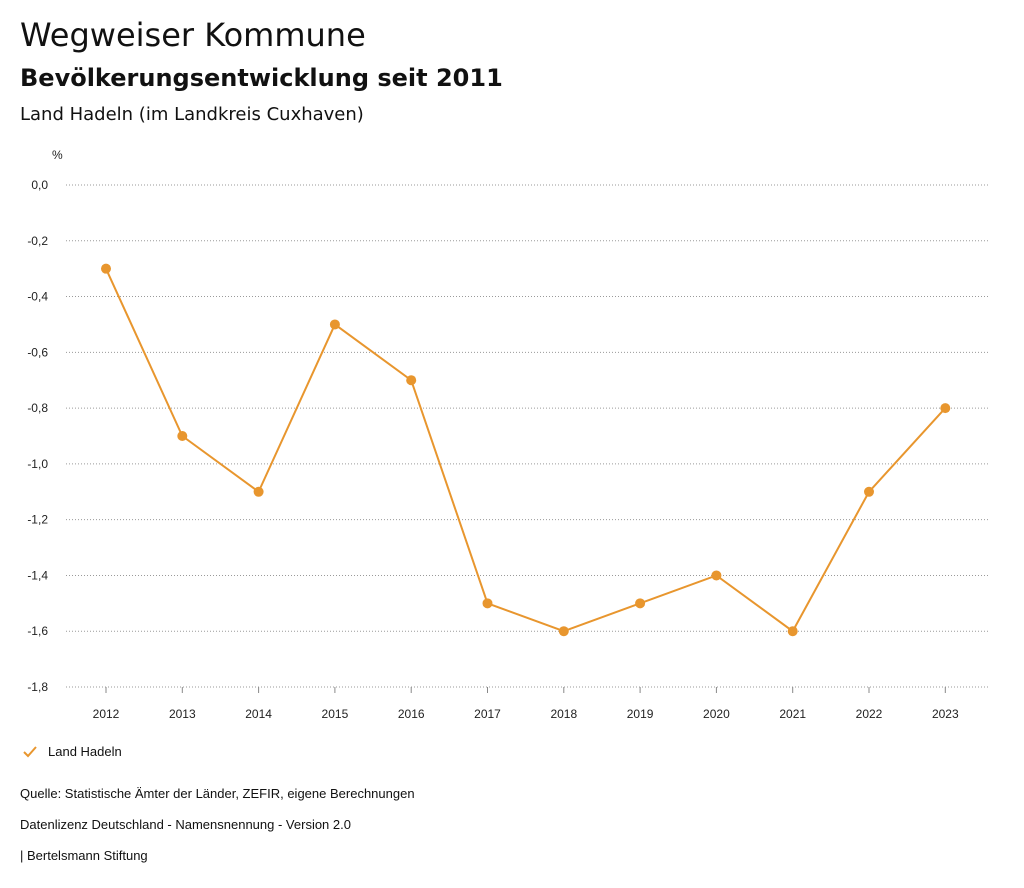 The image size is (1024, 888). Describe the element at coordinates (37, 352) in the screenshot. I see `y-tick-label: -0,6` at that location.